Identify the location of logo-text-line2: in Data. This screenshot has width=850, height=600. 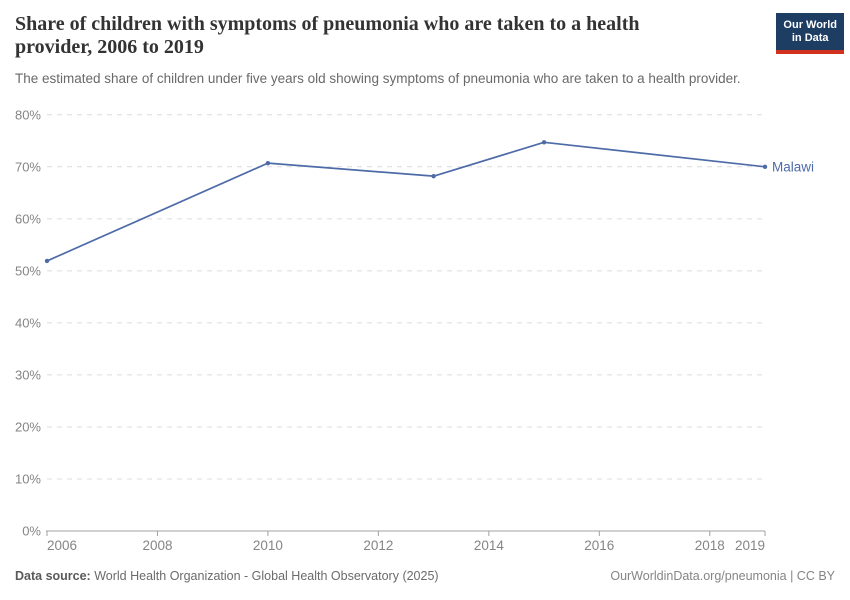
(810, 38).